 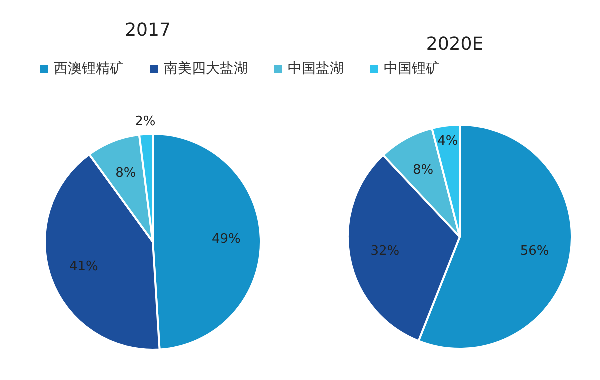 I want to click on chart-title: 2020E, so click(x=455, y=44).